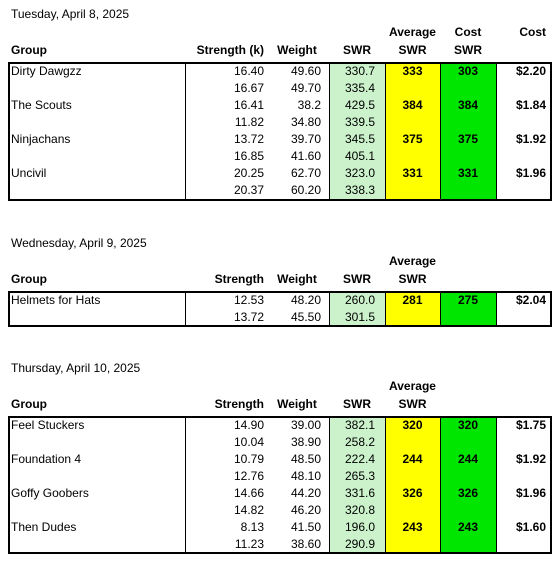  Describe the element at coordinates (359, 173) in the screenshot. I see `swr-value: 323.0` at that location.